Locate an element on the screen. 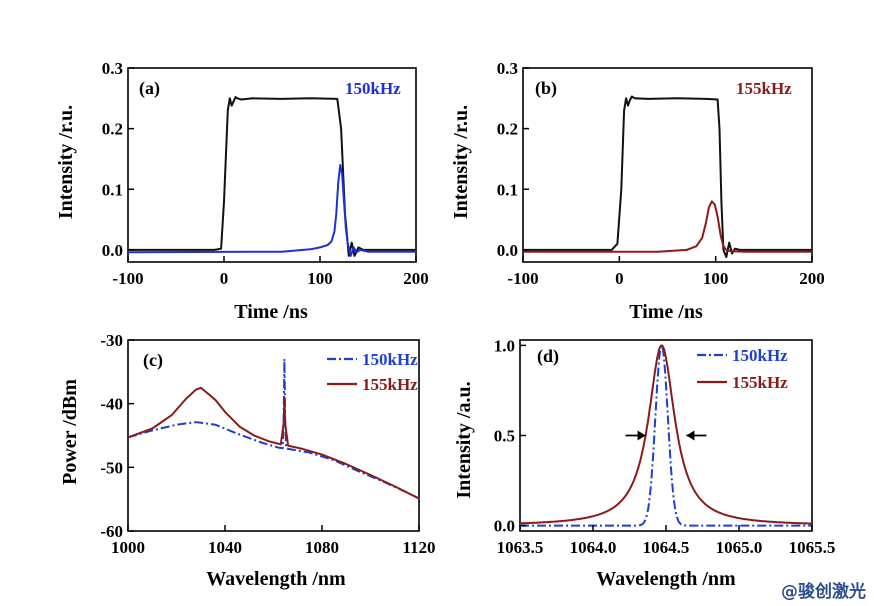  x-axis-title-d: Wavelength /nm is located at coordinates (666, 579).